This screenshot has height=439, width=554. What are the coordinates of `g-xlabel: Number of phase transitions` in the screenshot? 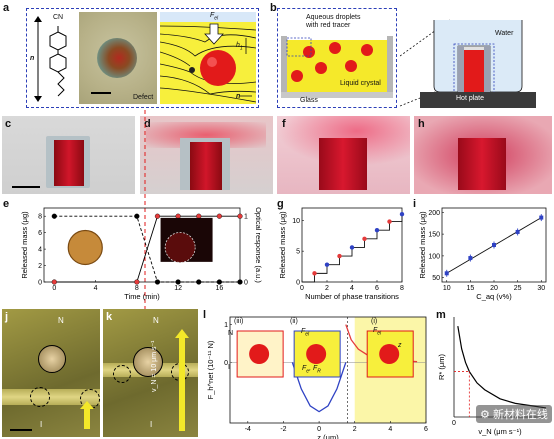 It's located at (352, 296).